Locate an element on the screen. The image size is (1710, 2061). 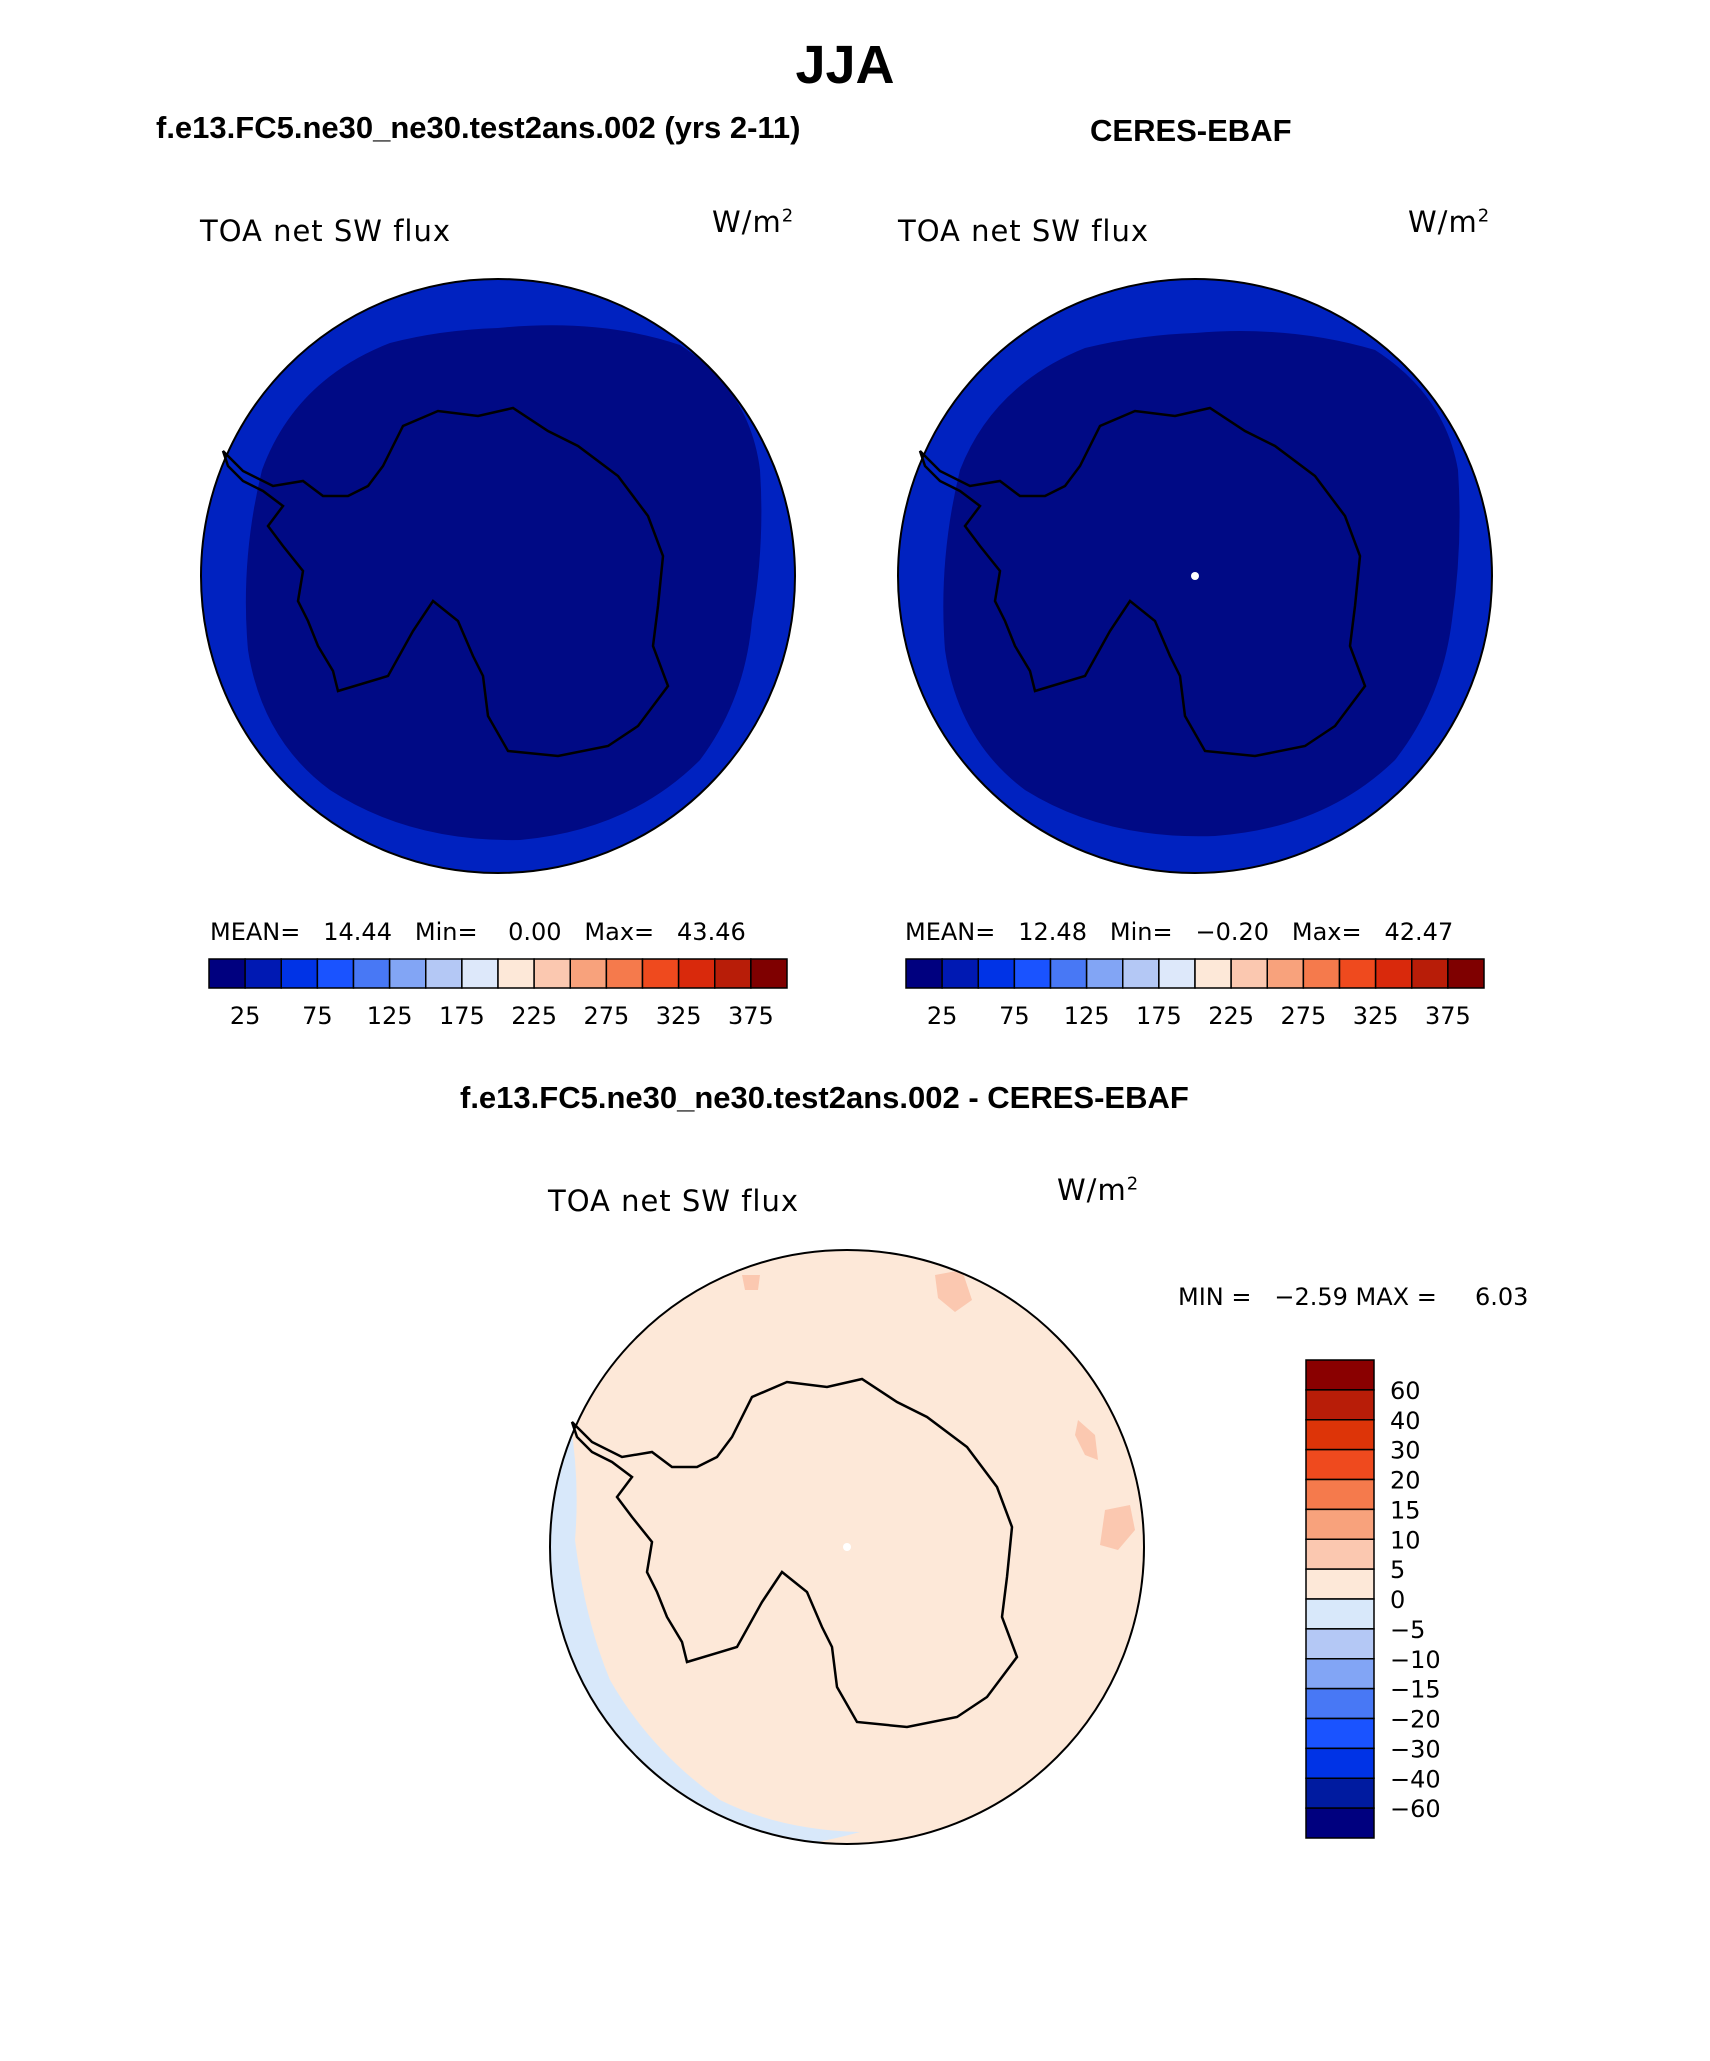
map-panel1 is located at coordinates (498, 576).